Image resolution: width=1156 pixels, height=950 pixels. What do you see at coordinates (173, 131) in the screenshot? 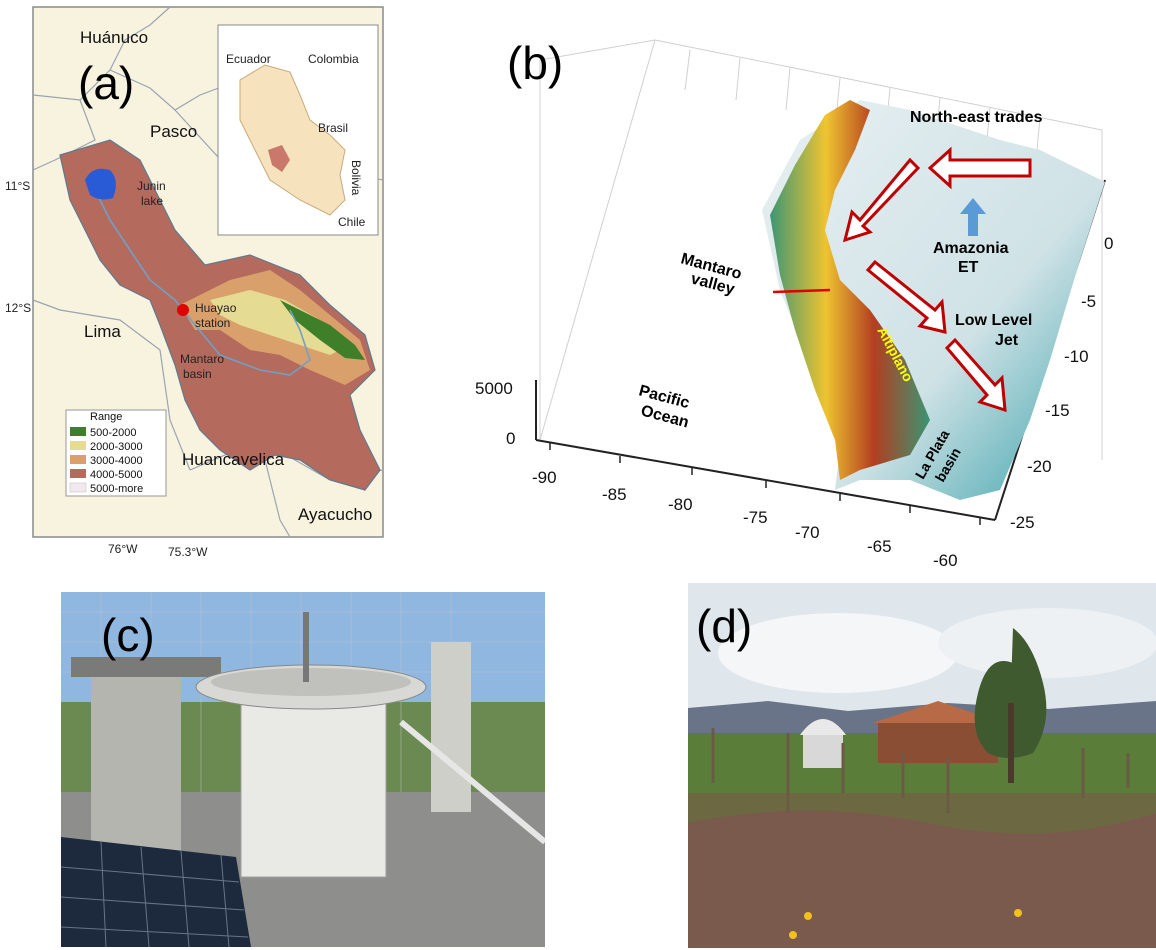
I see `region-pasco: Pasco` at bounding box center [173, 131].